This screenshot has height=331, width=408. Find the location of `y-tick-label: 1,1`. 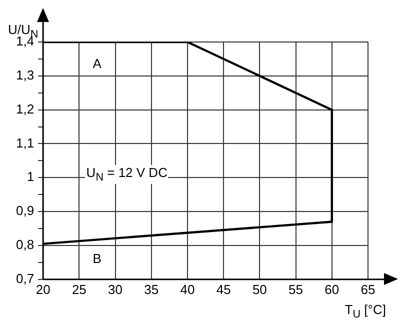

y-tick-label: 1,1 is located at coordinates (25, 142).